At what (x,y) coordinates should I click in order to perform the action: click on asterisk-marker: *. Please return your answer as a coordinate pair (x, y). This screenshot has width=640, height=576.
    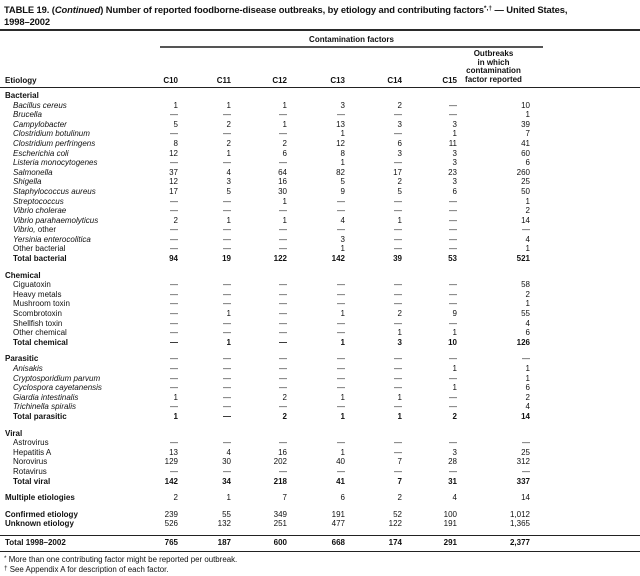
    Looking at the image, I should click on (5, 558).